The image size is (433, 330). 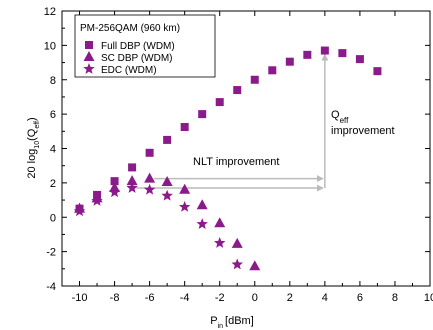 What do you see at coordinates (53, 115) in the screenshot?
I see `y-tick-label: 6` at bounding box center [53, 115].